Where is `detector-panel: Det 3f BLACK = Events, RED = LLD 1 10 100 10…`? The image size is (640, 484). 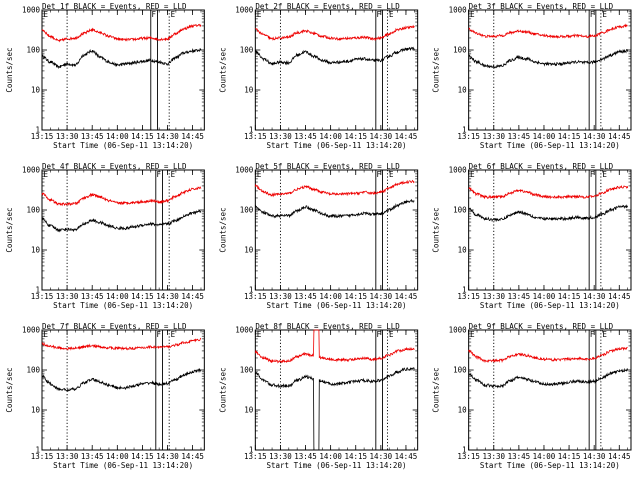
detector-panel: Det 3f BLACK = Events, RED = LLD 1 10 100 10… is located at coordinates (532, 76).